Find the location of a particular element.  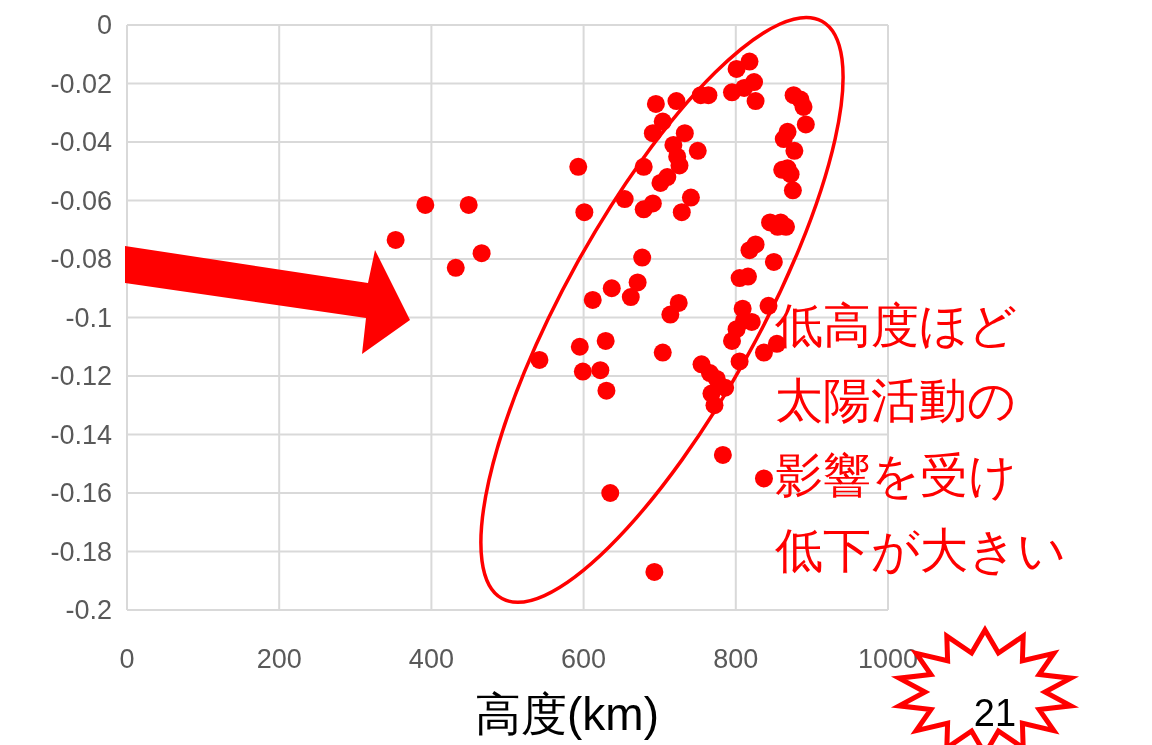

y-tick-label: -0.12 is located at coordinates (81, 376).